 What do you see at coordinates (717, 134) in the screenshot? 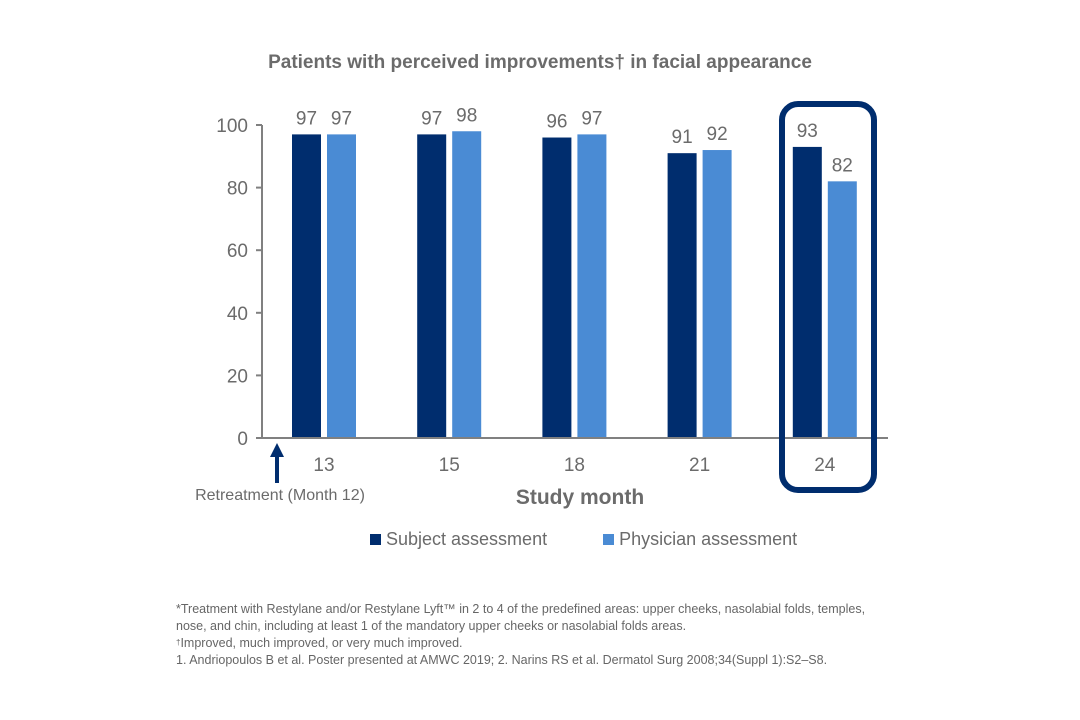
I see `data-label-physician-month-21: 92` at bounding box center [717, 134].